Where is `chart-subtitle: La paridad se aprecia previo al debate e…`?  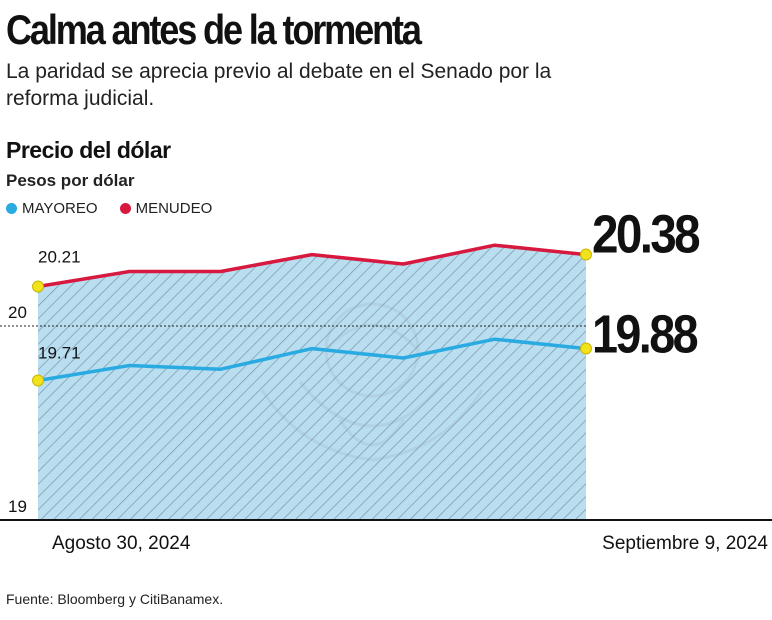 chart-subtitle: La paridad se aprecia previo al debate e… is located at coordinates (279, 85).